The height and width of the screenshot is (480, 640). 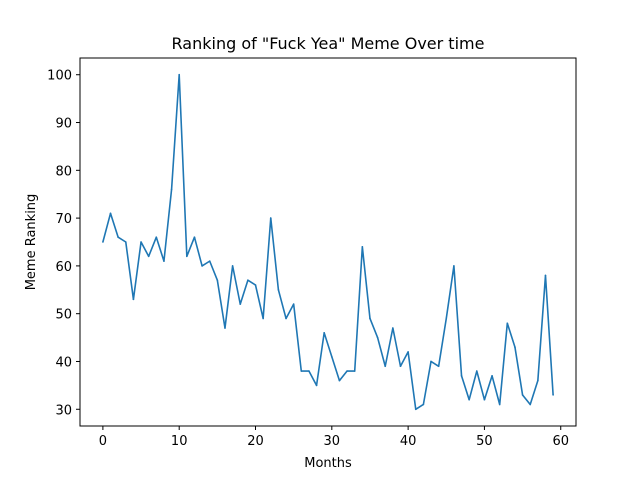 I want to click on y-axis: 30 40 50 60 70 80 90 100, so click(x=63, y=243).